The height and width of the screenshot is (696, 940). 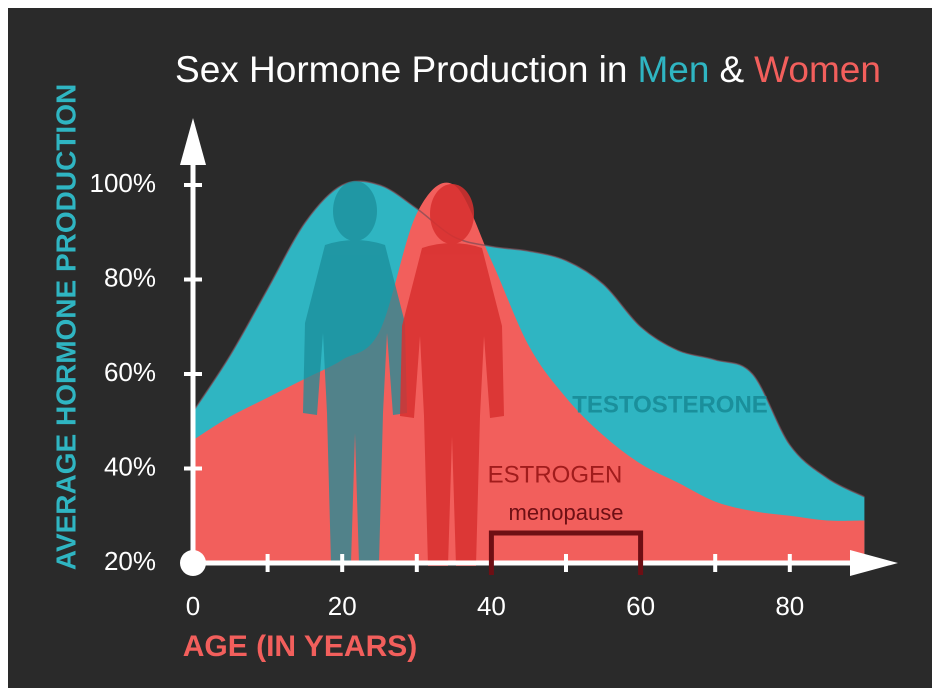 I want to click on x-axis-label: AGE (IN YEARS), so click(x=300, y=646).